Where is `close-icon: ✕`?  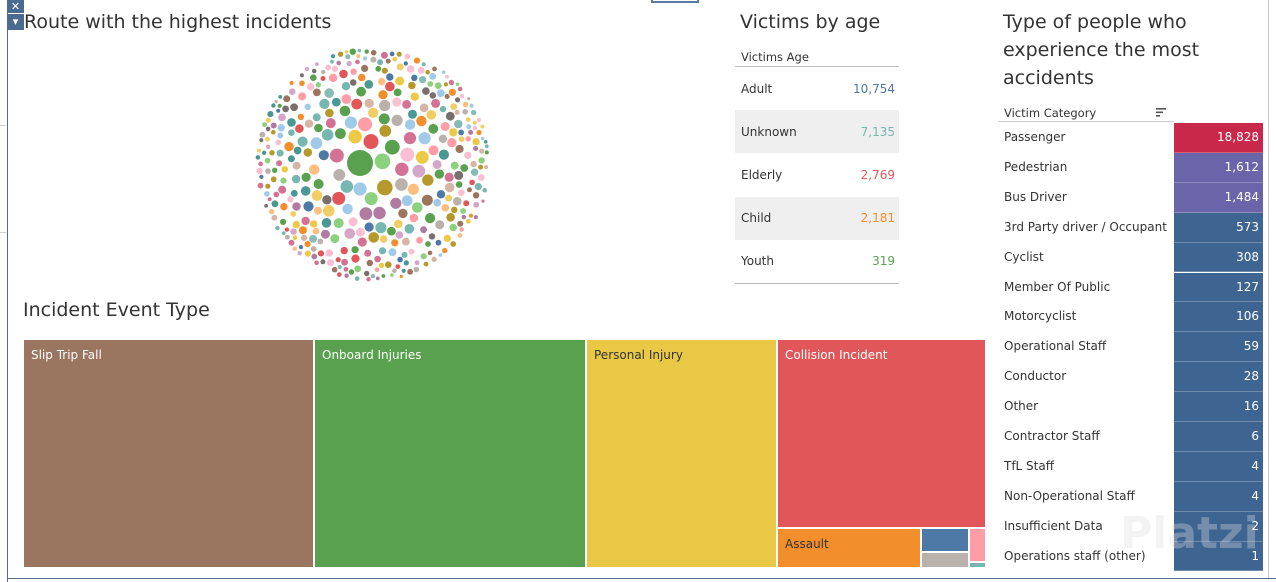
close-icon: ✕ is located at coordinates (15, 6).